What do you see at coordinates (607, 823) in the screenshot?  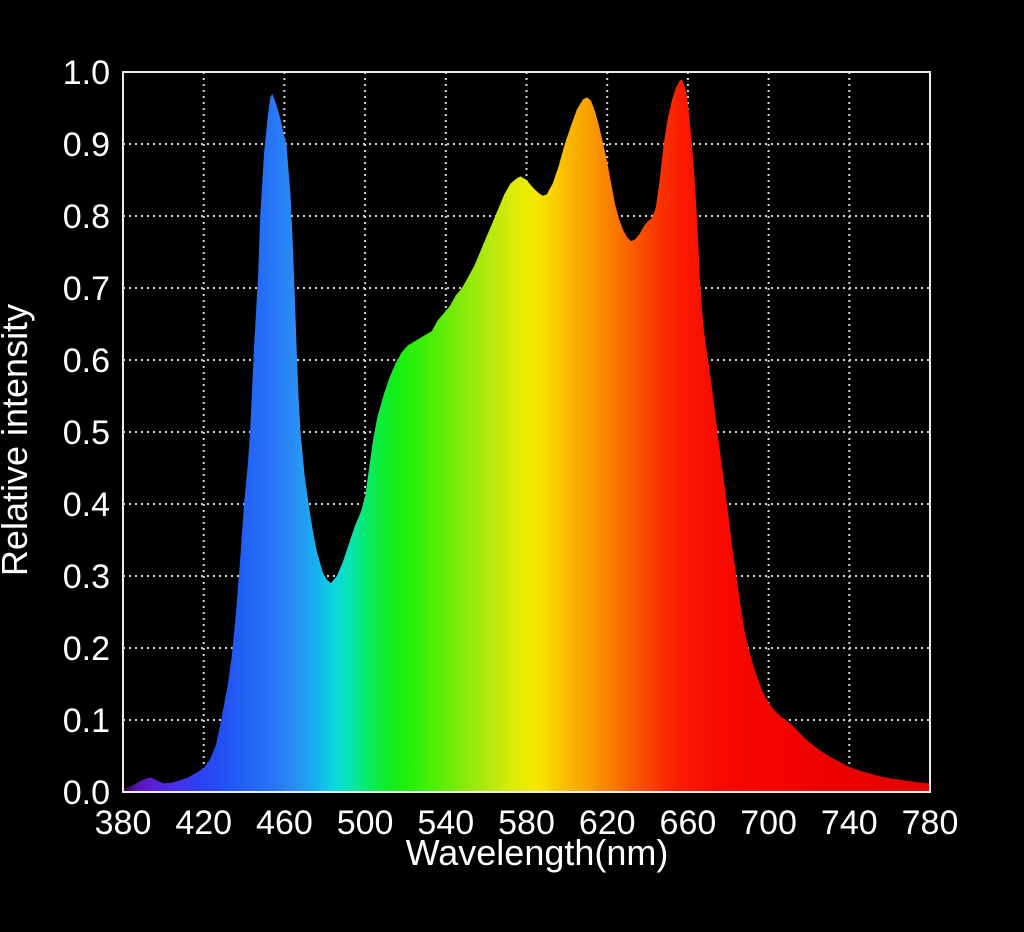 I see `x-tick-label: 620` at bounding box center [607, 823].